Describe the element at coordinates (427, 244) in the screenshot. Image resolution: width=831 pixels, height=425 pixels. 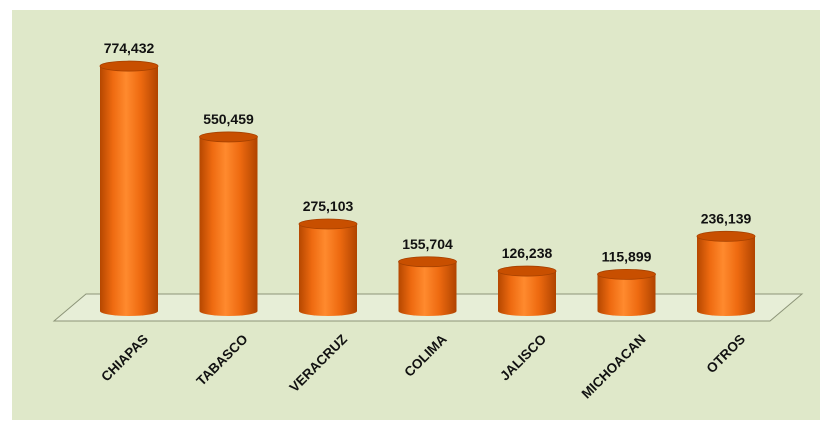
I see `value-label: 155,704` at that location.